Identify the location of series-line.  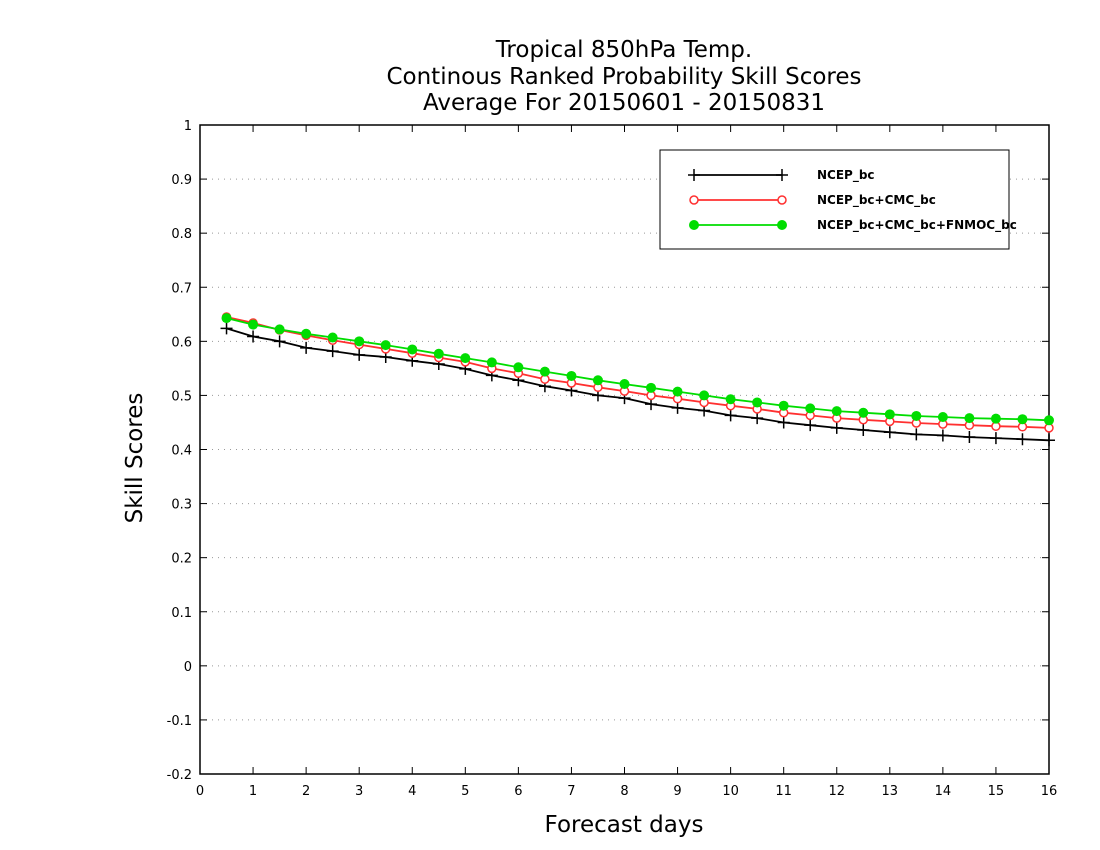
(638, 372).